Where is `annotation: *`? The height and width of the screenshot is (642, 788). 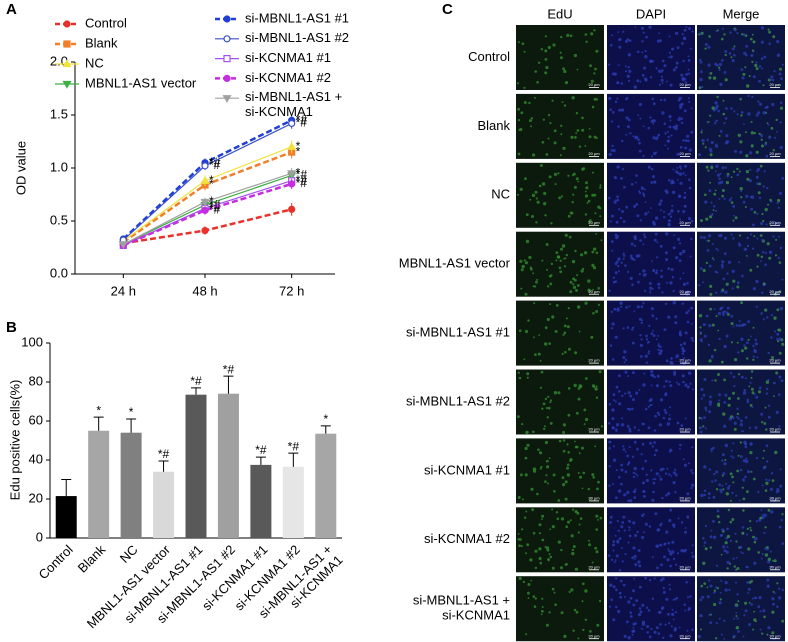
annotation: * is located at coordinates (131, 412).